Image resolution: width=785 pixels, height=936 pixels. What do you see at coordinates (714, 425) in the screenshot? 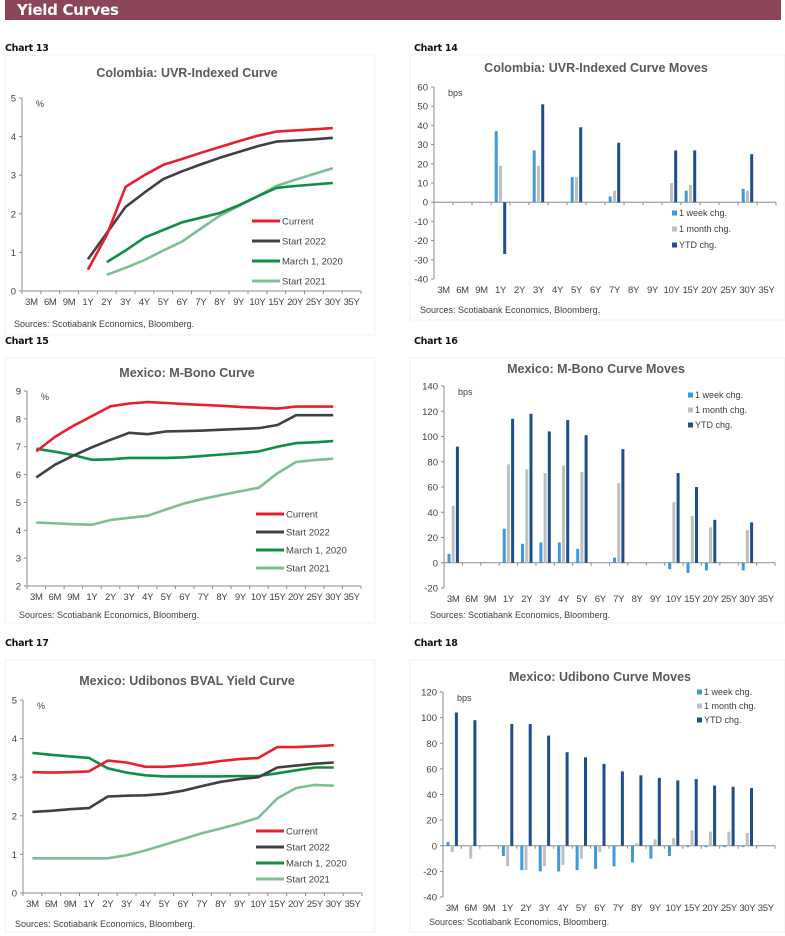
I see `legend-label: YTD chg.` at bounding box center [714, 425].